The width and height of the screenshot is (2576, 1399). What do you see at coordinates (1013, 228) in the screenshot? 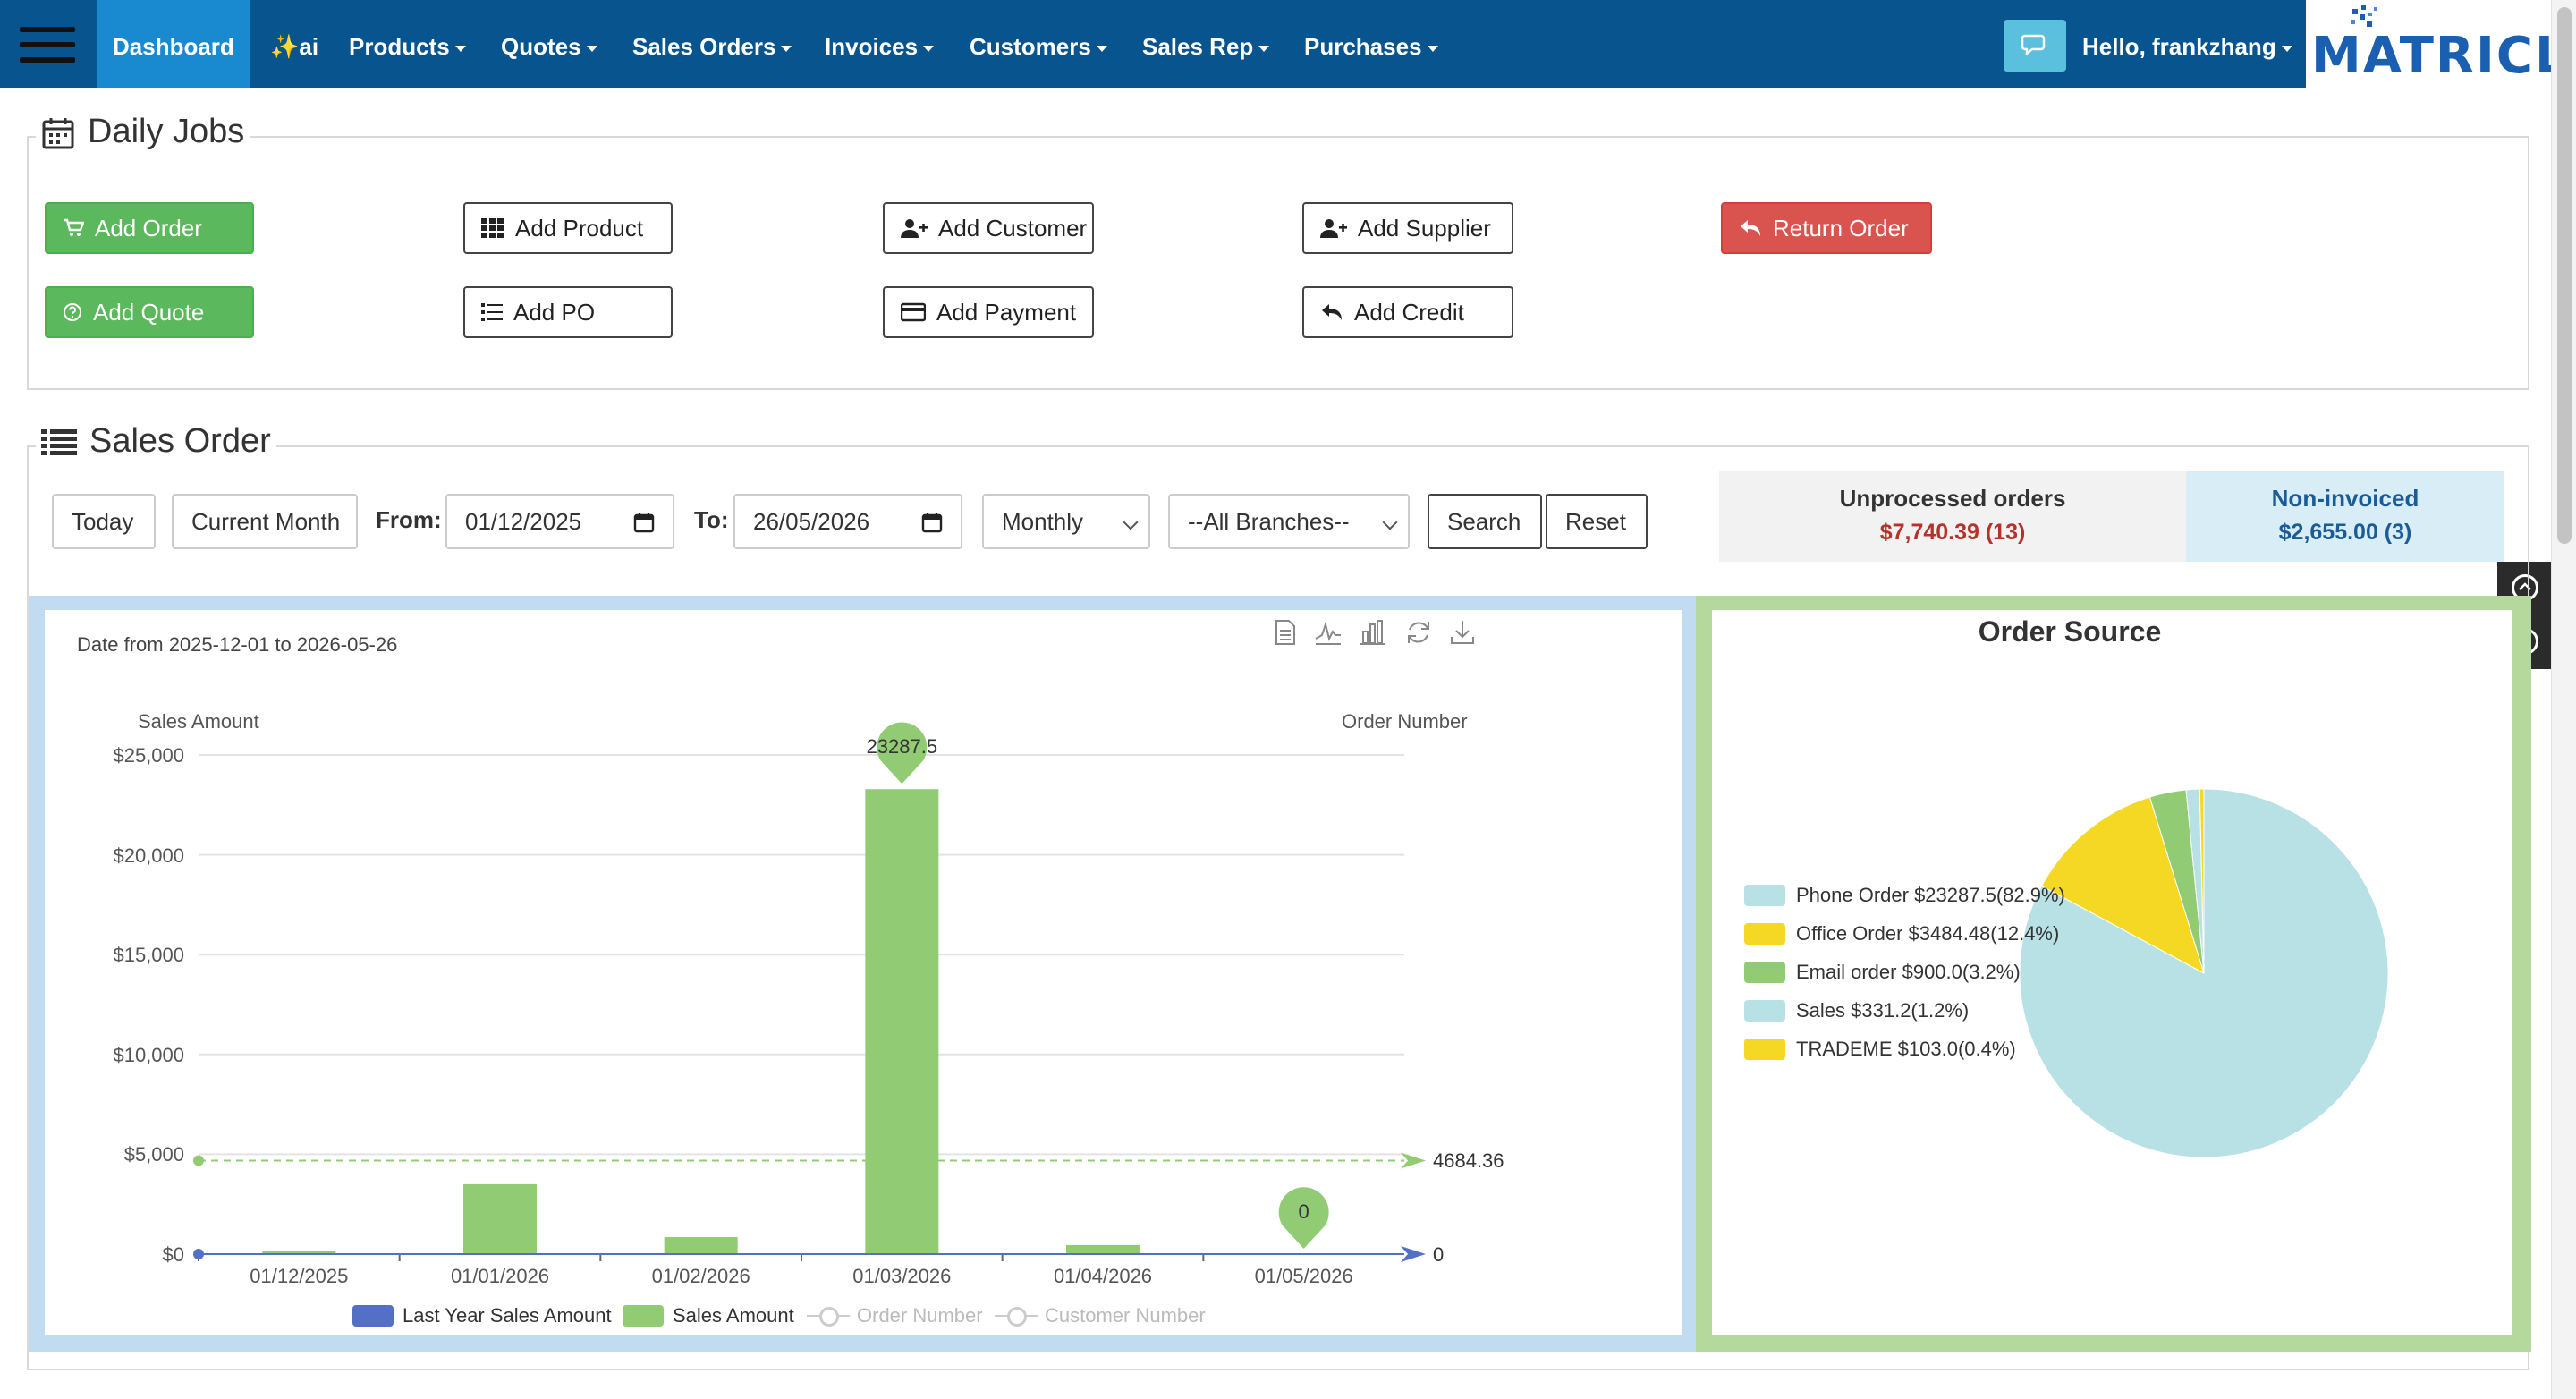
I see `button-label: Add Customer` at bounding box center [1013, 228].